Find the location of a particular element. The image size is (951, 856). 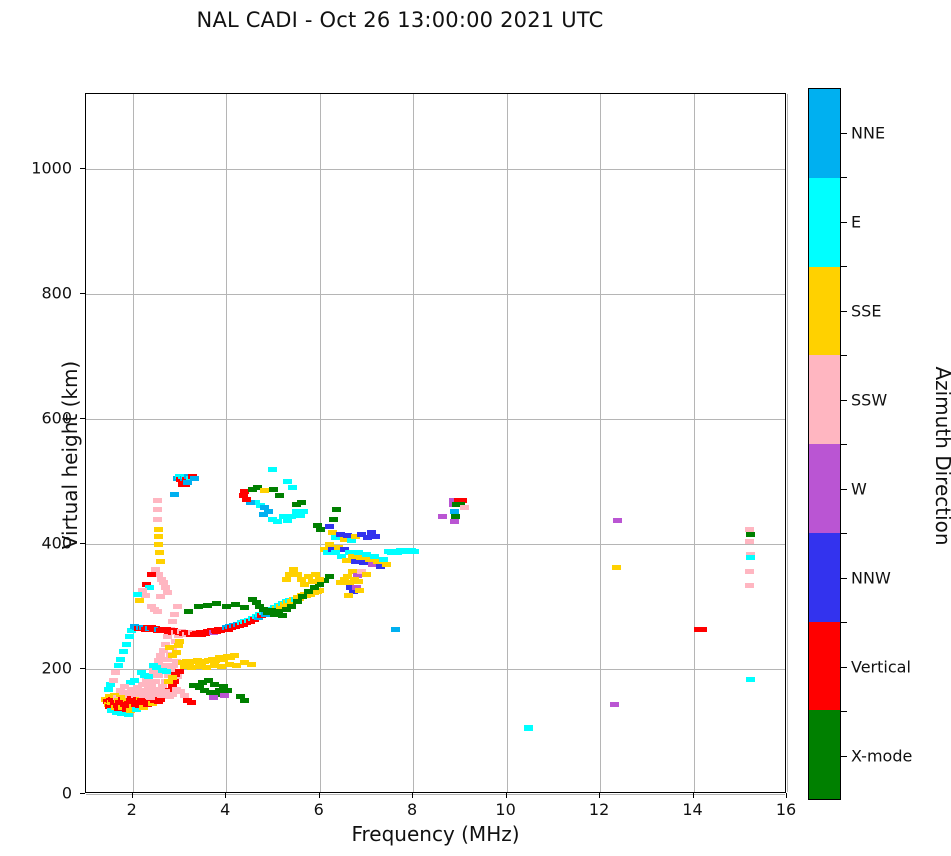

colorbar-segment-vertical is located at coordinates (824, 666).